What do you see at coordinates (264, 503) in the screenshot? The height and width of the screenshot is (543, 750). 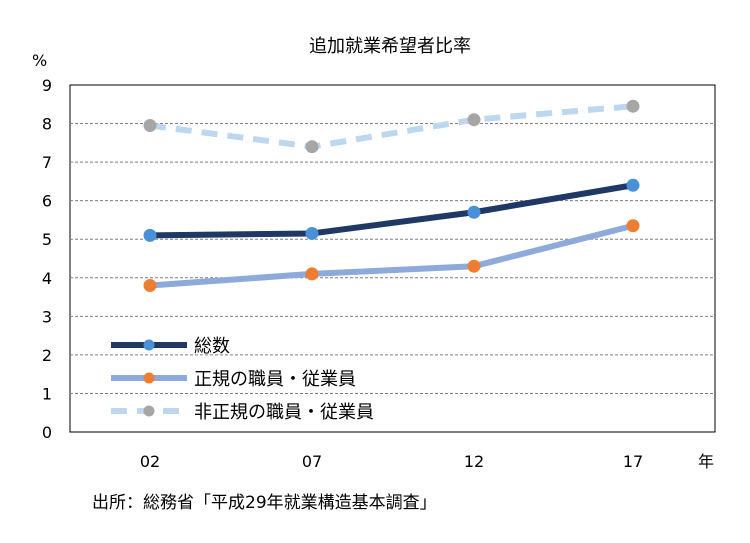 I see `source-note: 出所：総務省「平成29年就業構造基本調査」` at bounding box center [264, 503].